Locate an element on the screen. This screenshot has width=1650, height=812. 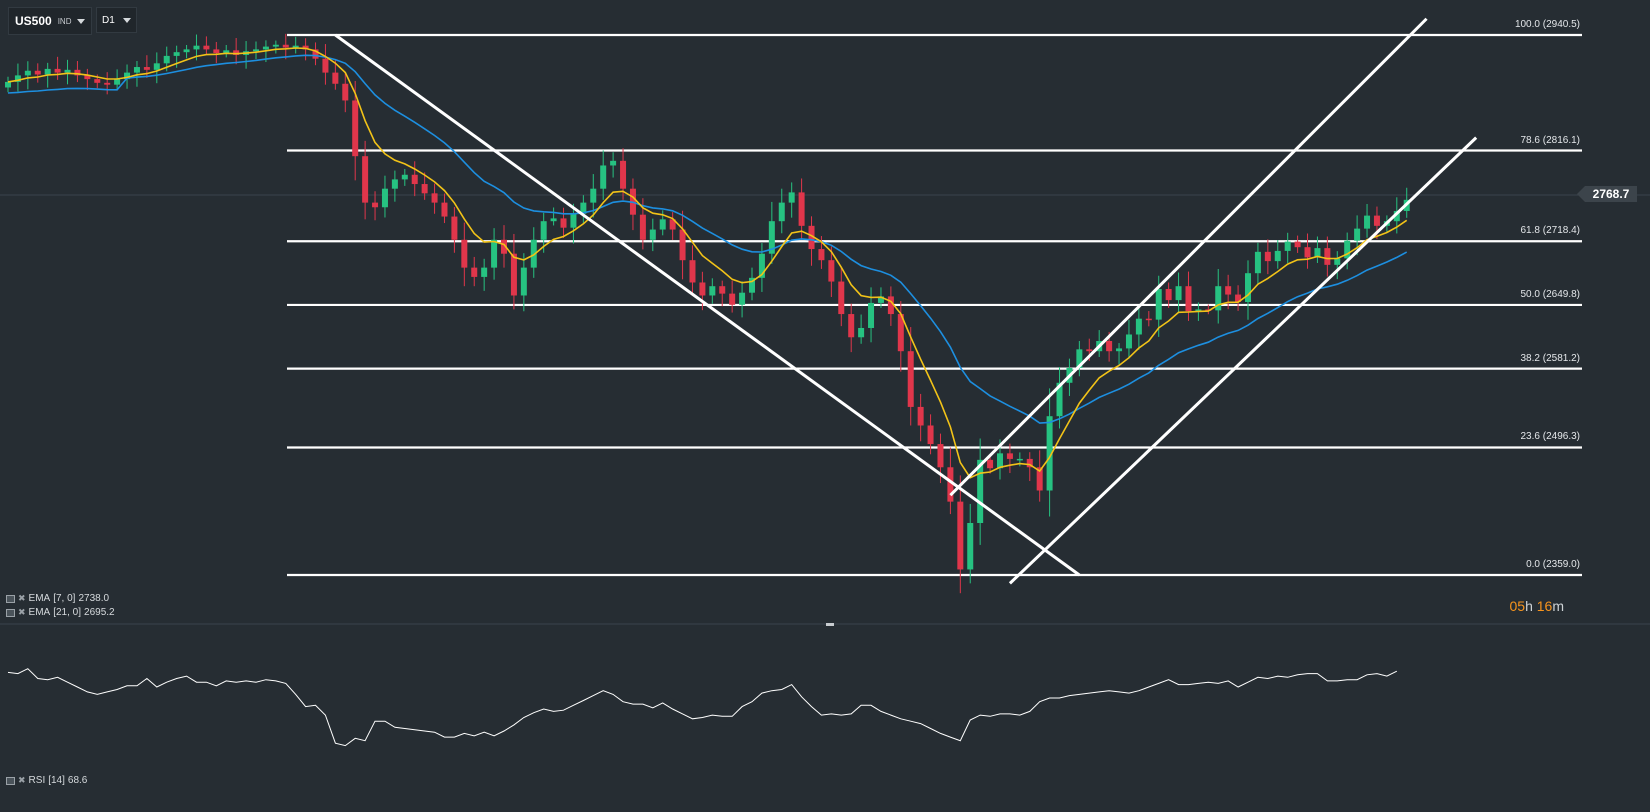
indicator-rsi: ✖ RSI [14] 68.6 is located at coordinates (46, 780).